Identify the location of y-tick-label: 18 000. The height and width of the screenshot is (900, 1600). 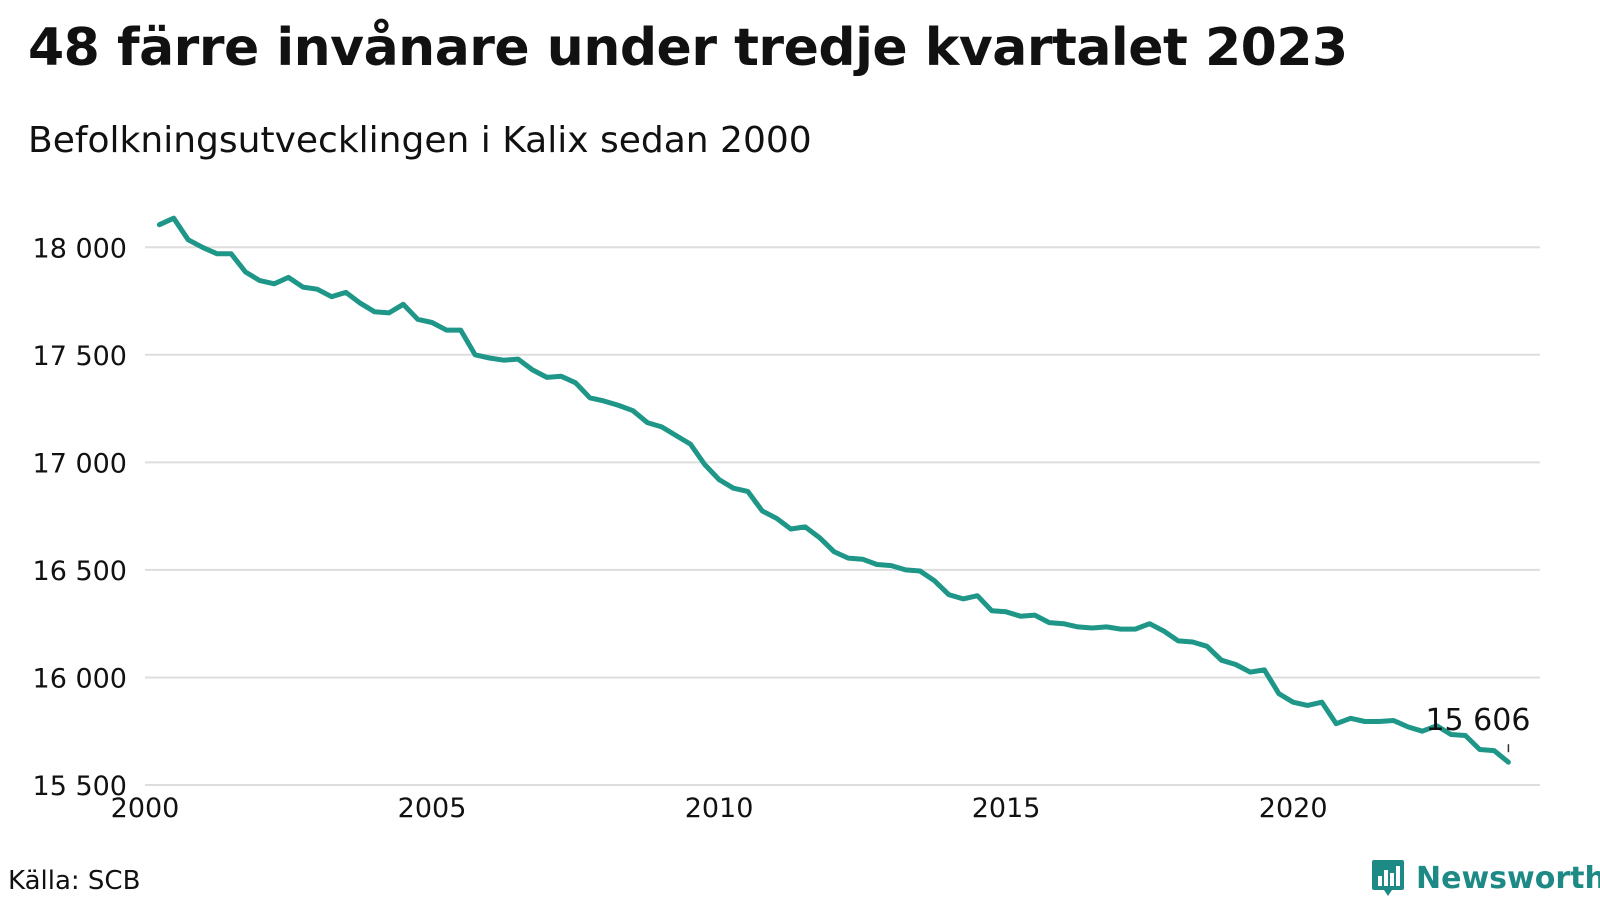
(80, 248).